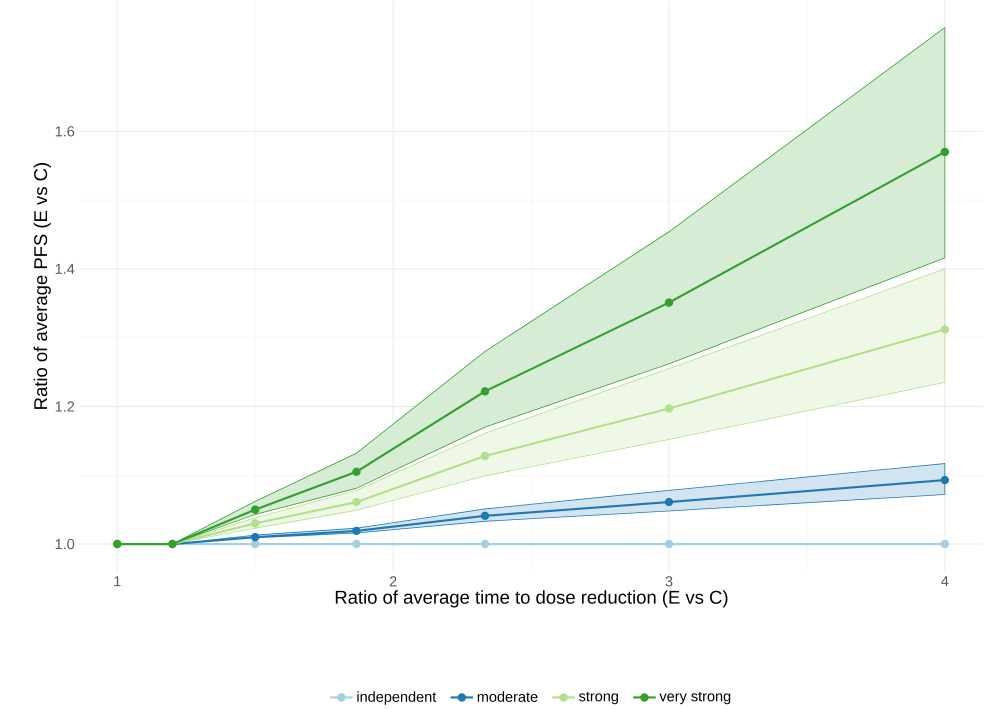 This screenshot has height=709, width=984. I want to click on y-tick-label: 1.6, so click(65, 131).